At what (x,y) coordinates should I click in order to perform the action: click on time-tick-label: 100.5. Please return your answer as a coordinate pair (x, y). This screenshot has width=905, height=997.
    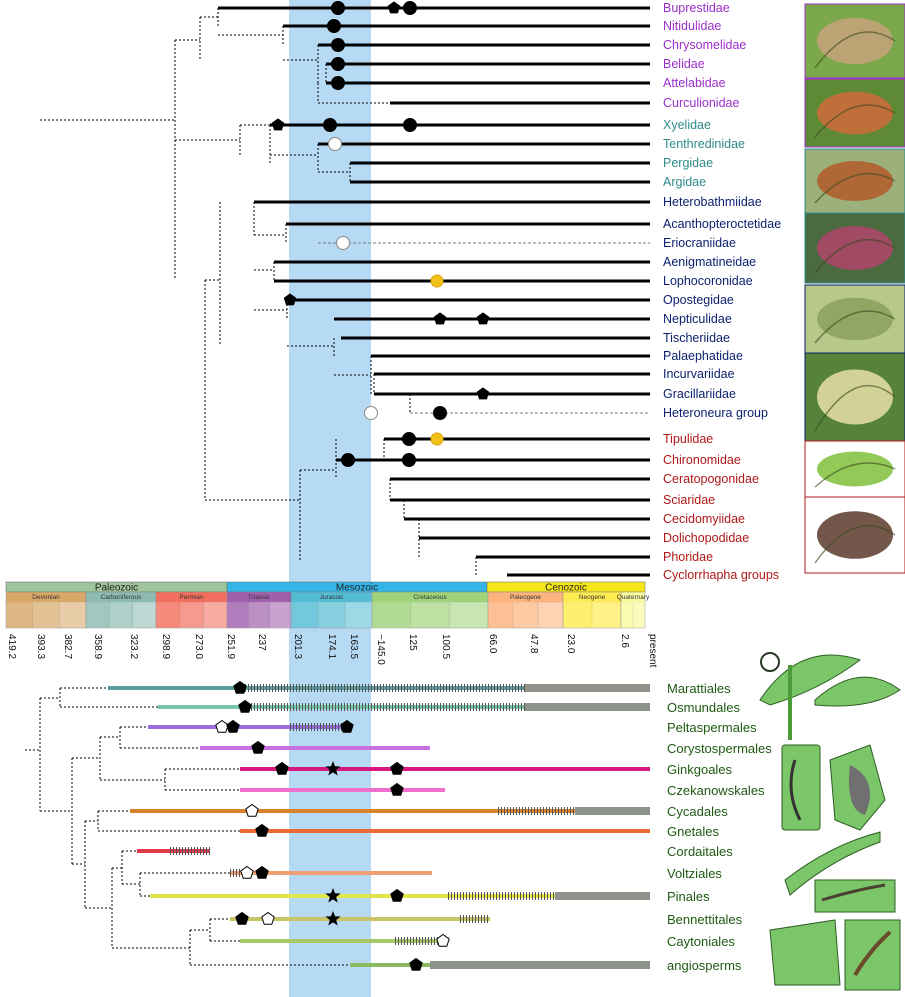
    Looking at the image, I should click on (445, 646).